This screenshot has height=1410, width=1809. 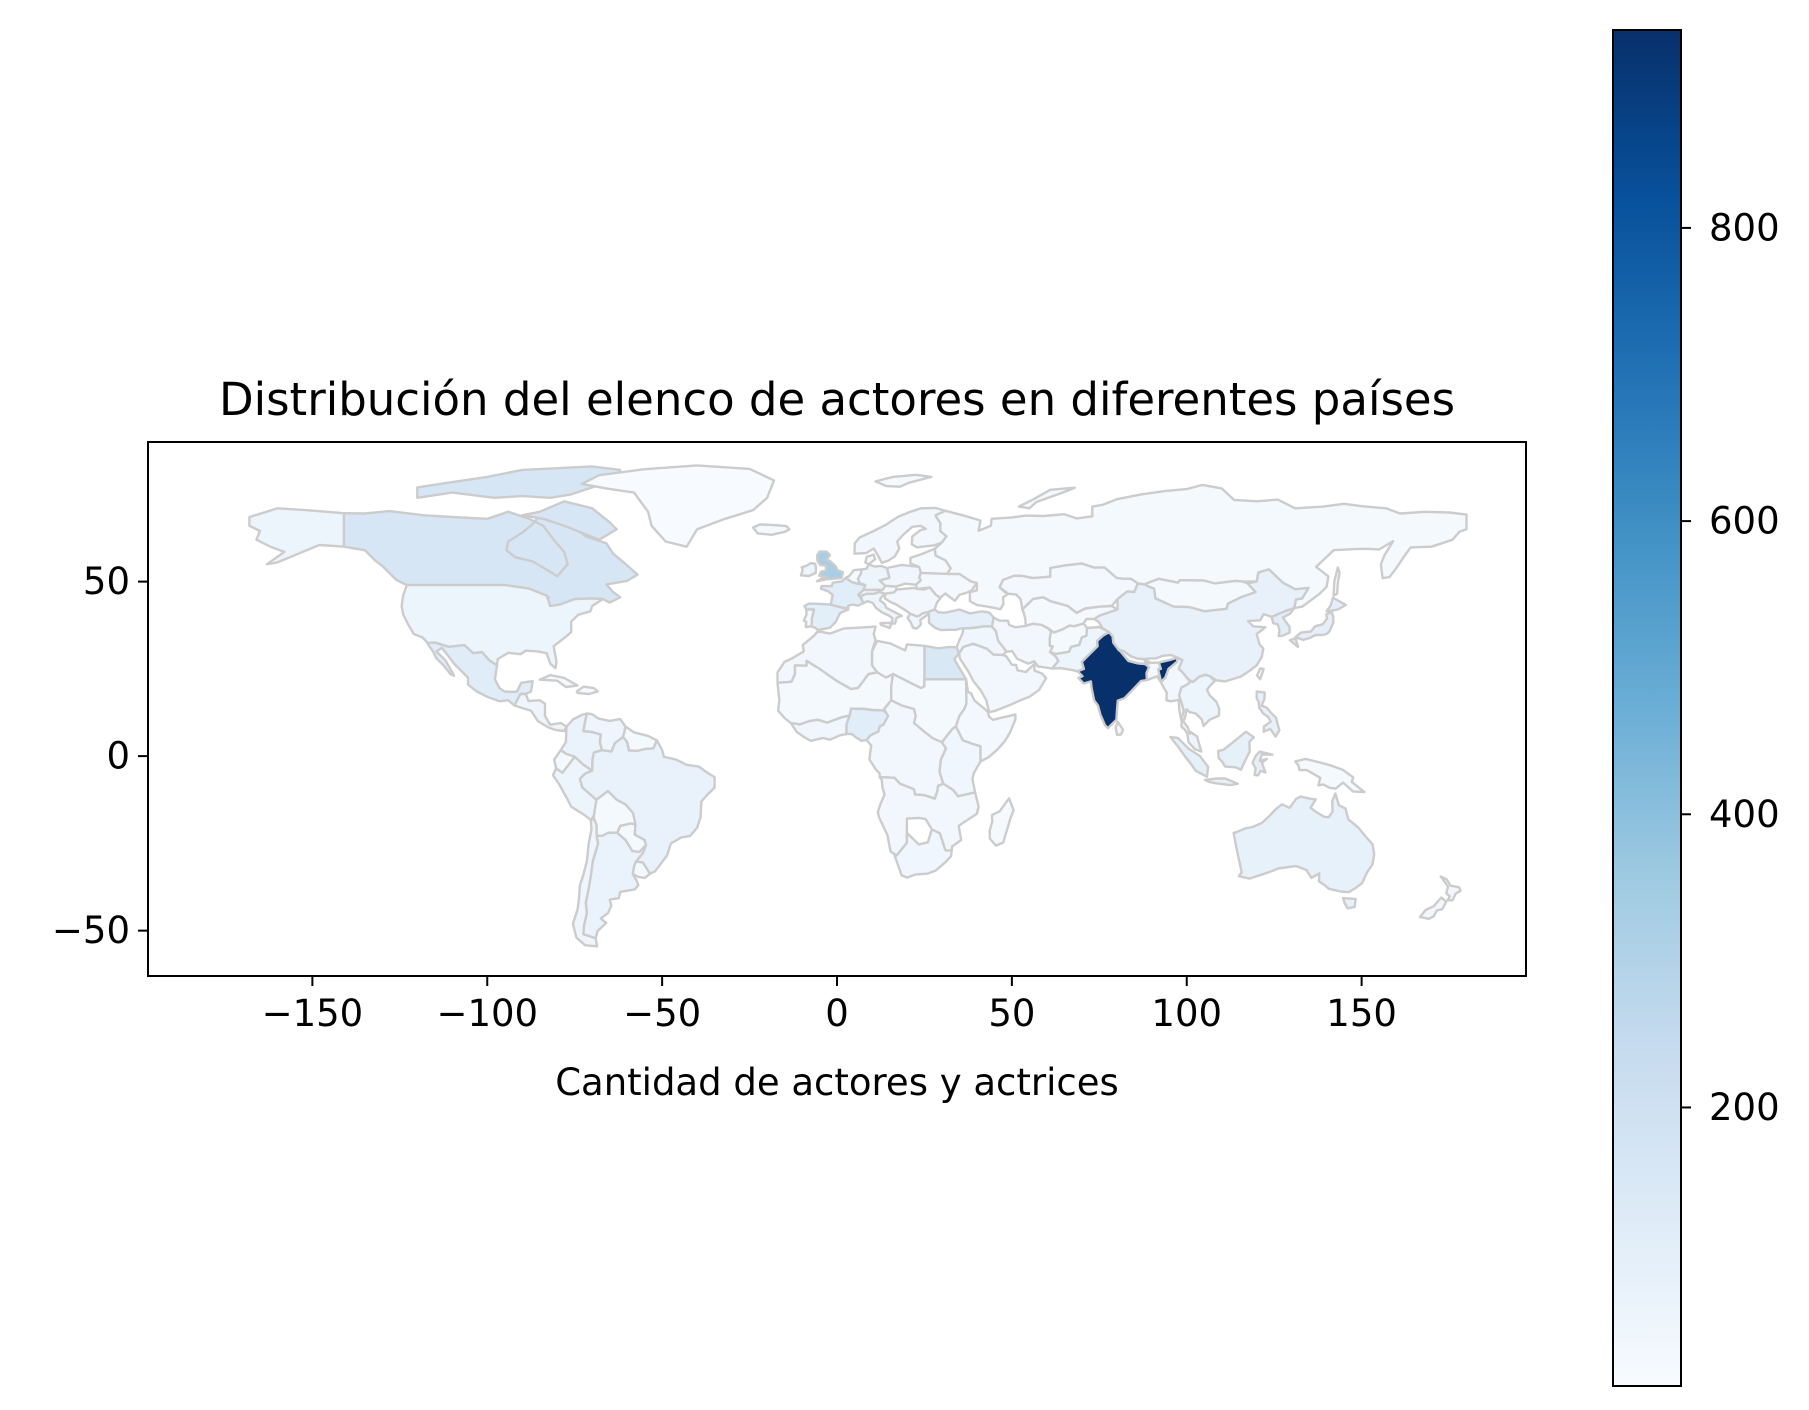 I want to click on region-philippines, so click(x=1268, y=714).